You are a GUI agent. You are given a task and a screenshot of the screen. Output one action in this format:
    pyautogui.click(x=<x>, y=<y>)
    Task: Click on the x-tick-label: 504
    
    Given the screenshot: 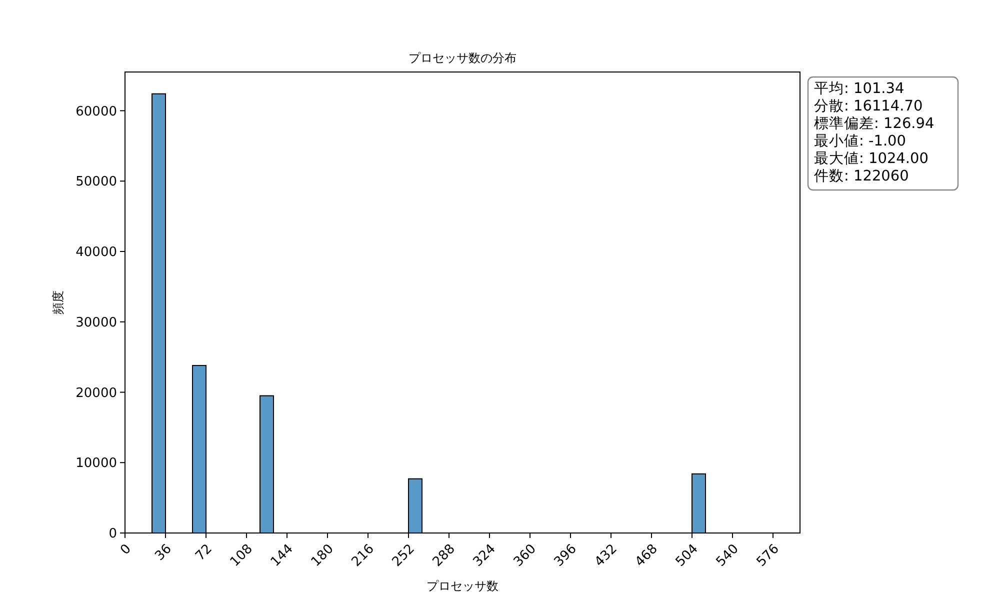 What is the action you would take?
    pyautogui.click(x=687, y=556)
    